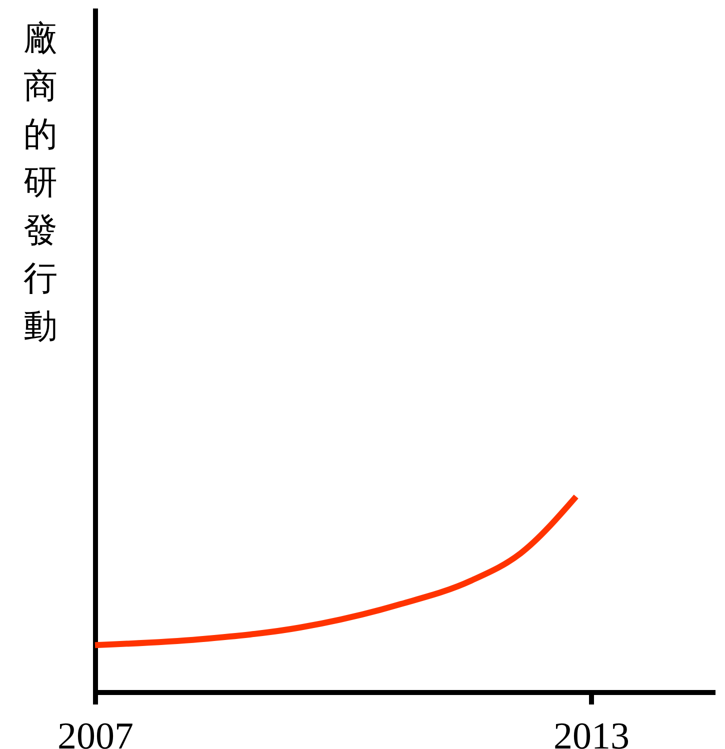  What do you see at coordinates (41, 182) in the screenshot?
I see `y-axis-title: 廠商的研發行動` at bounding box center [41, 182].